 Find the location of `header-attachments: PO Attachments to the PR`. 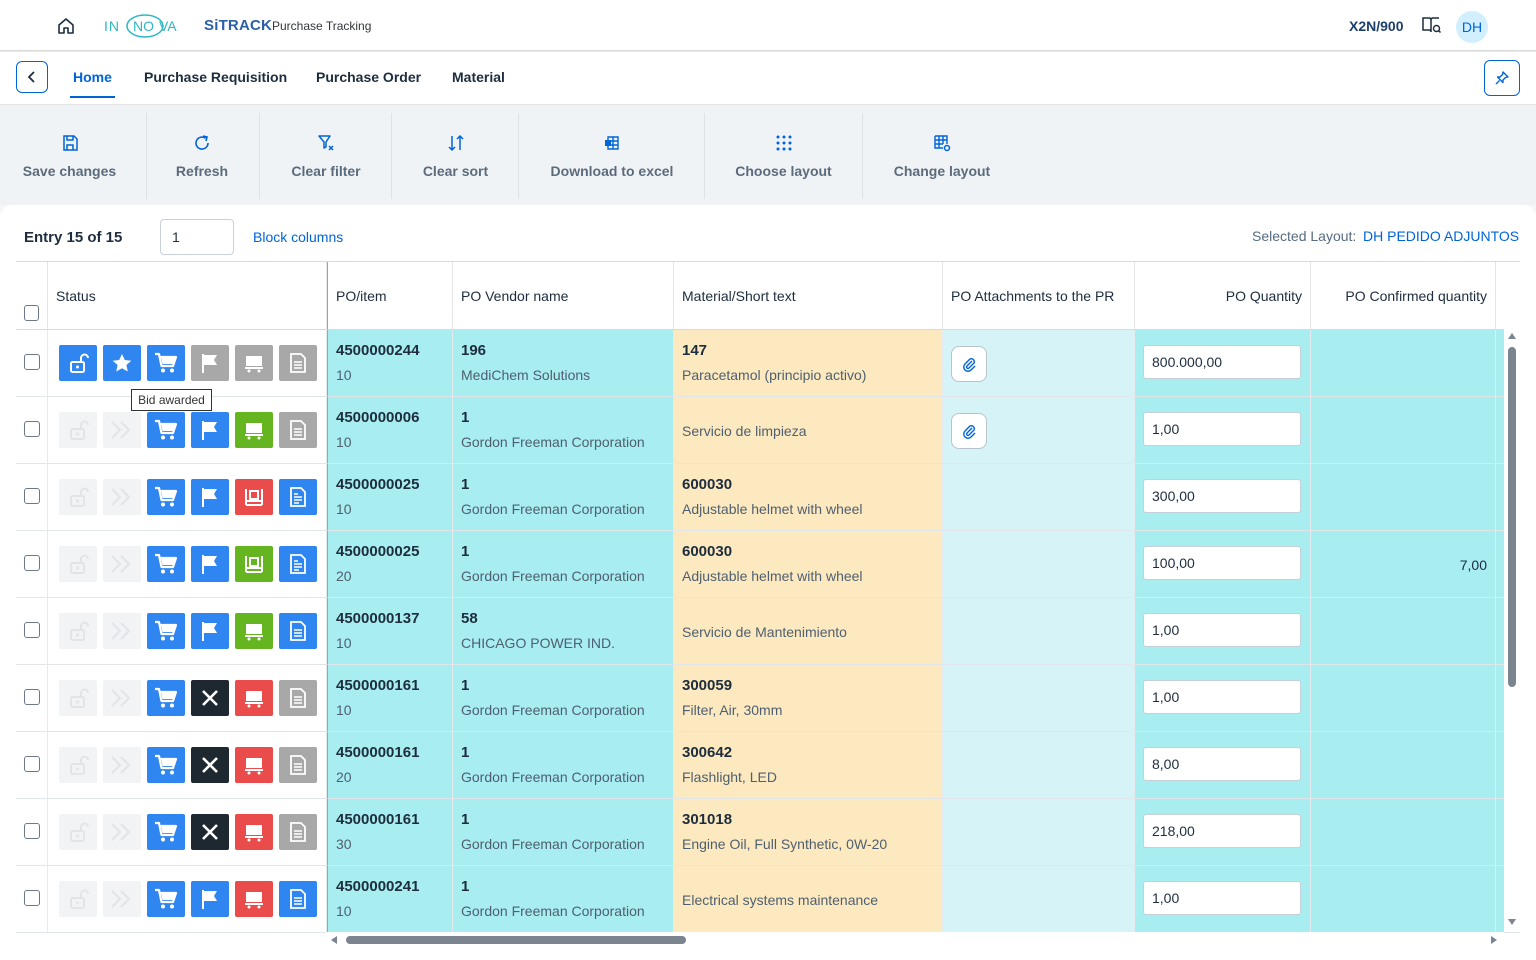

header-attachments: PO Attachments to the PR is located at coordinates (1039, 296).